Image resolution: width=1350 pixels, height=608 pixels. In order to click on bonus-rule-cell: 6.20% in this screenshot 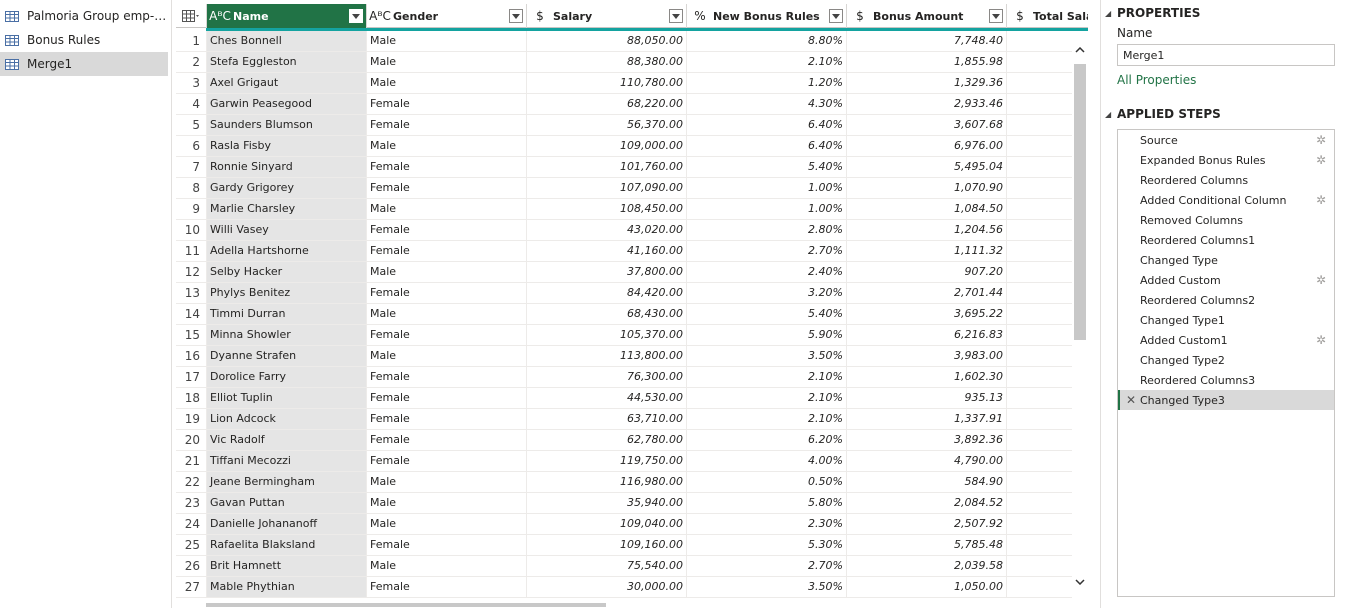, I will do `click(766, 440)`.